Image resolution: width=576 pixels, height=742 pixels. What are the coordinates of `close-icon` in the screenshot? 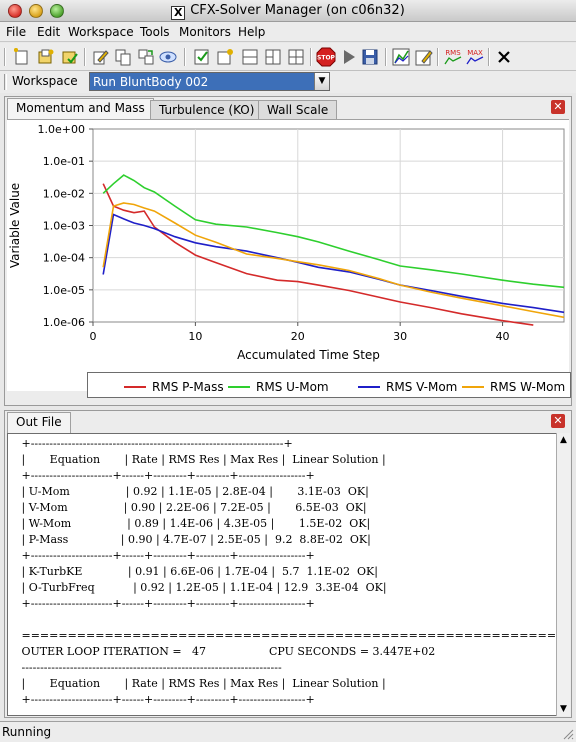 It's located at (504, 57).